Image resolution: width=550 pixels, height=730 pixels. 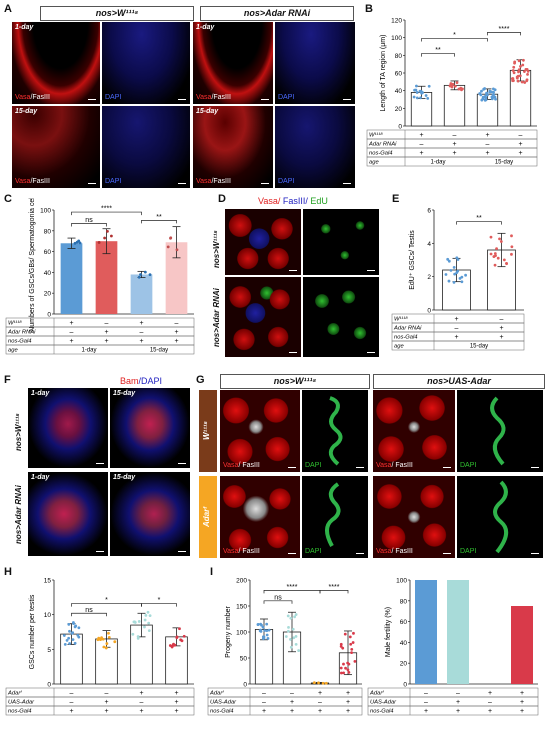 I want to click on table-row-label: Adar RNAi, so click(x=21, y=333).